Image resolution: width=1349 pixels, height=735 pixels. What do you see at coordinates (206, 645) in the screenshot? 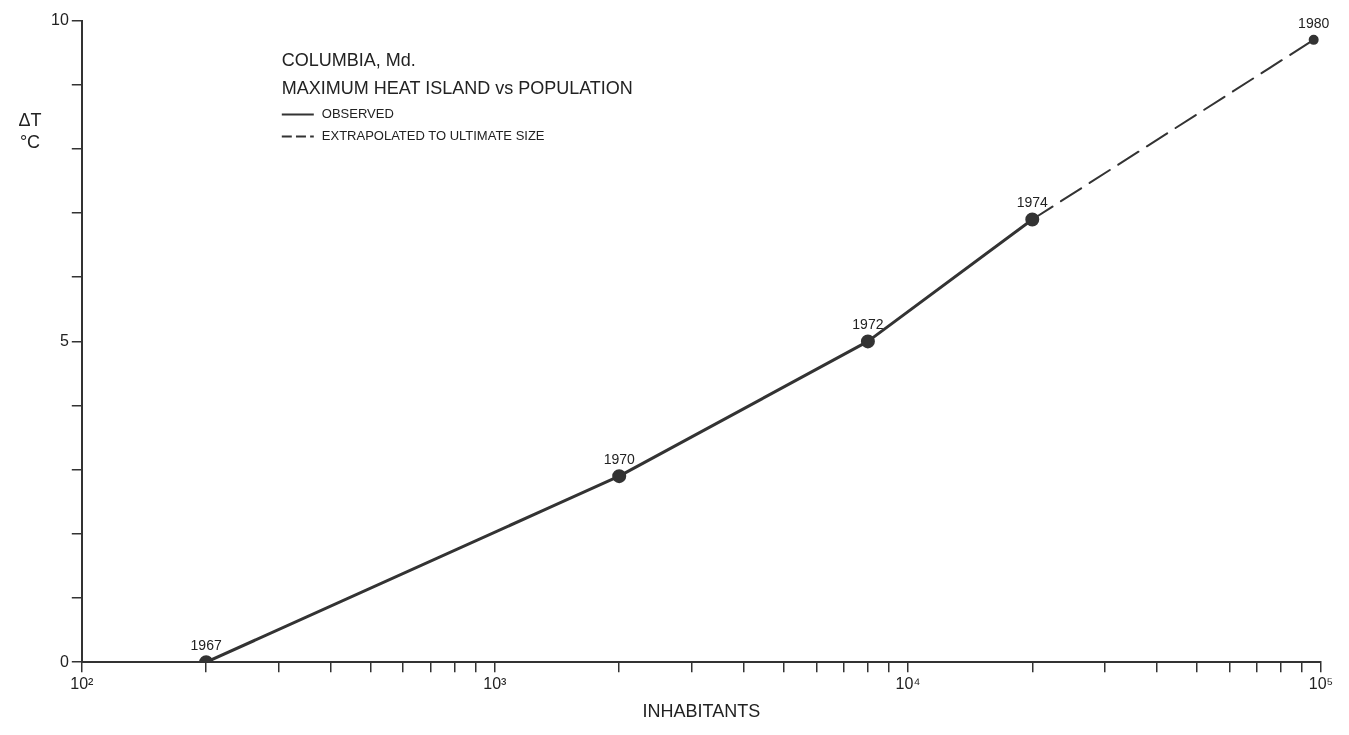
I see `annotation: 1967` at bounding box center [206, 645].